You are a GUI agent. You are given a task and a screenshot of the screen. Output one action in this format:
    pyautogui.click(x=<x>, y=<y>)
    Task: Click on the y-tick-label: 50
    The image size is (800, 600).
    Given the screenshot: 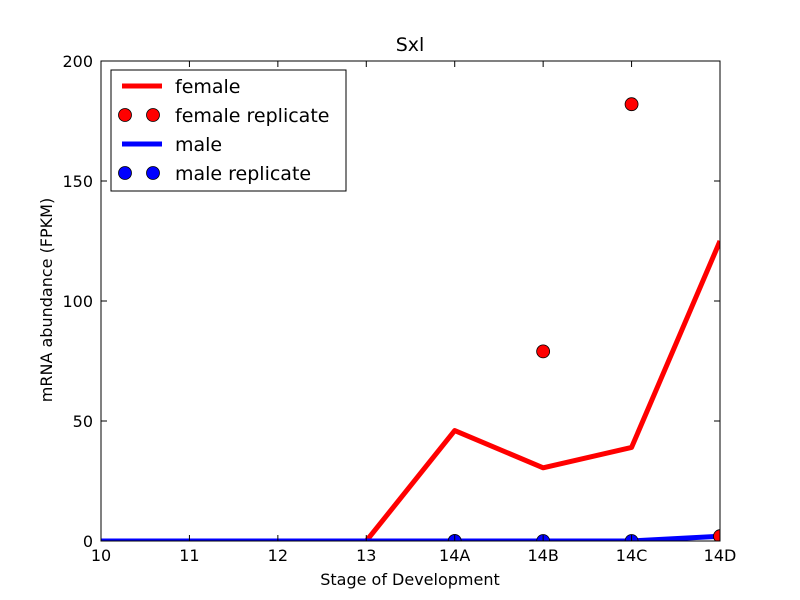 What is the action you would take?
    pyautogui.click(x=83, y=421)
    